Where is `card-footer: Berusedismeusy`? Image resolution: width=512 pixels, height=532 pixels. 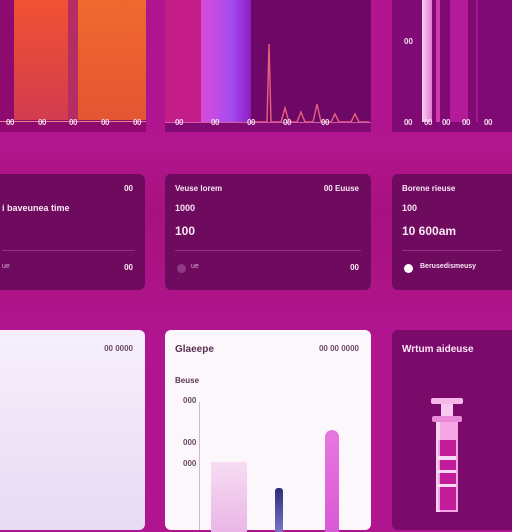
card-footer: Berusedismeusy is located at coordinates (448, 266).